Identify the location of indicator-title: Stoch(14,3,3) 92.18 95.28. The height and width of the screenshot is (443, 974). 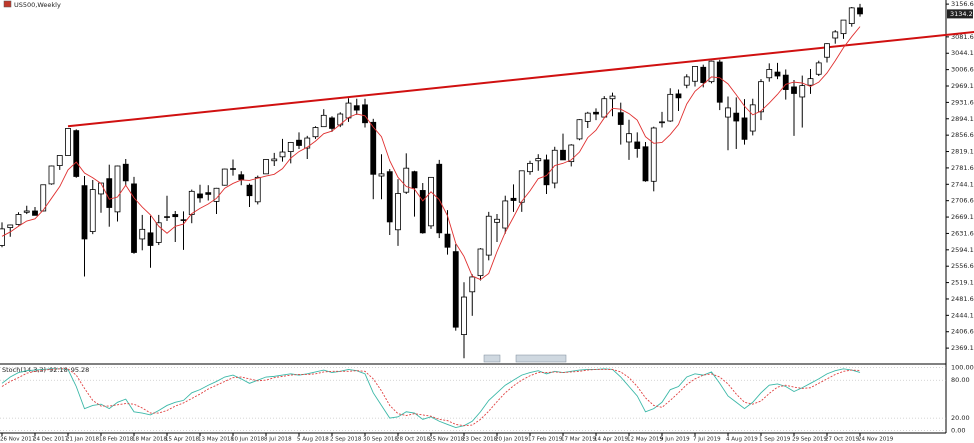
(45, 370).